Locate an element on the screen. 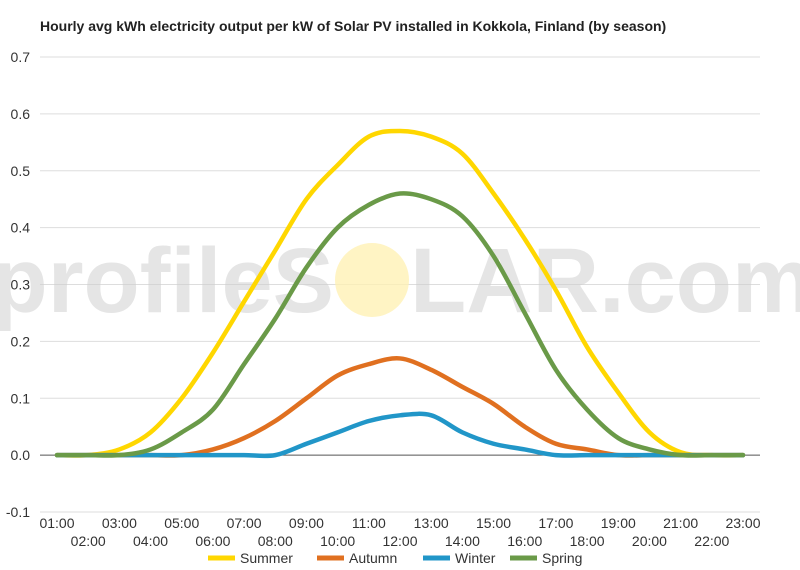 Image resolution: width=800 pixels, height=570 pixels. x-tick-label: 15:00 is located at coordinates (493, 523).